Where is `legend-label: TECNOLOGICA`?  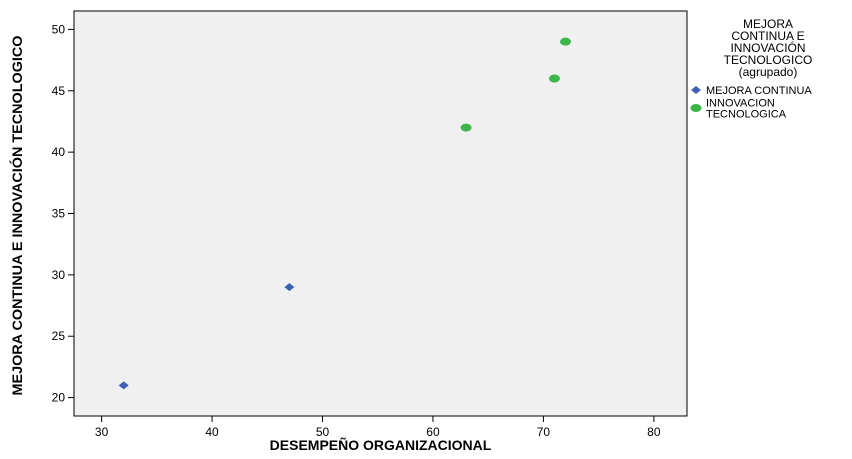
legend-label: TECNOLOGICA is located at coordinates (746, 115).